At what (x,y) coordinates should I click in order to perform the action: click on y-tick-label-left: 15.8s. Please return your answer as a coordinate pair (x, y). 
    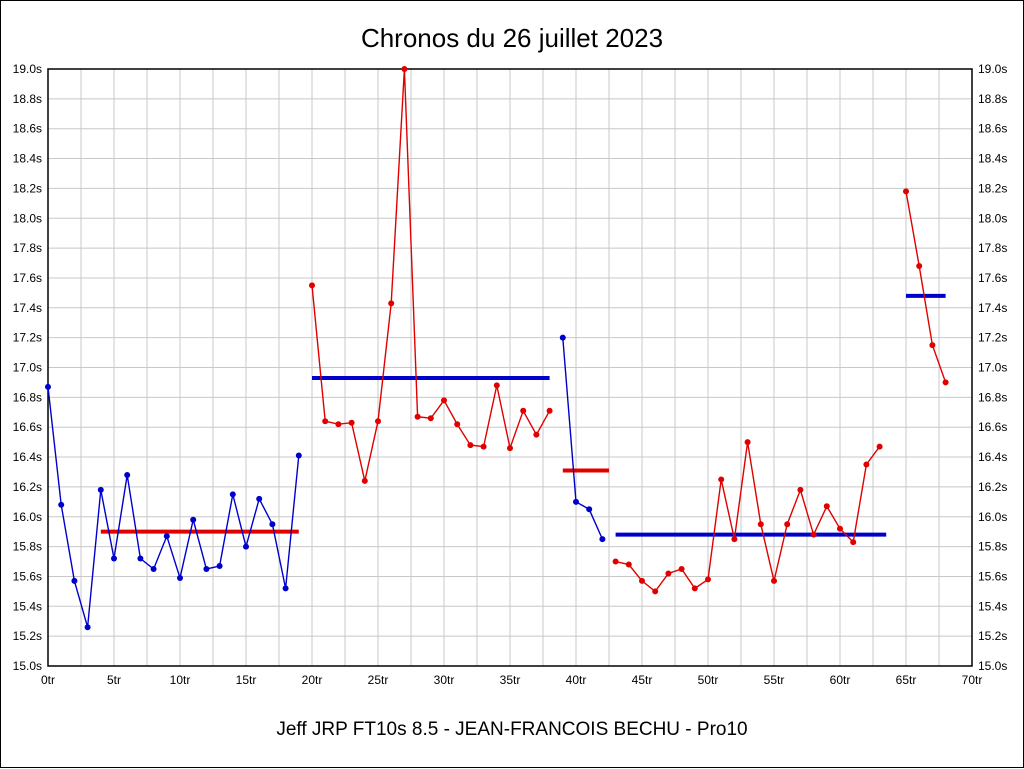
    Looking at the image, I should click on (27, 547).